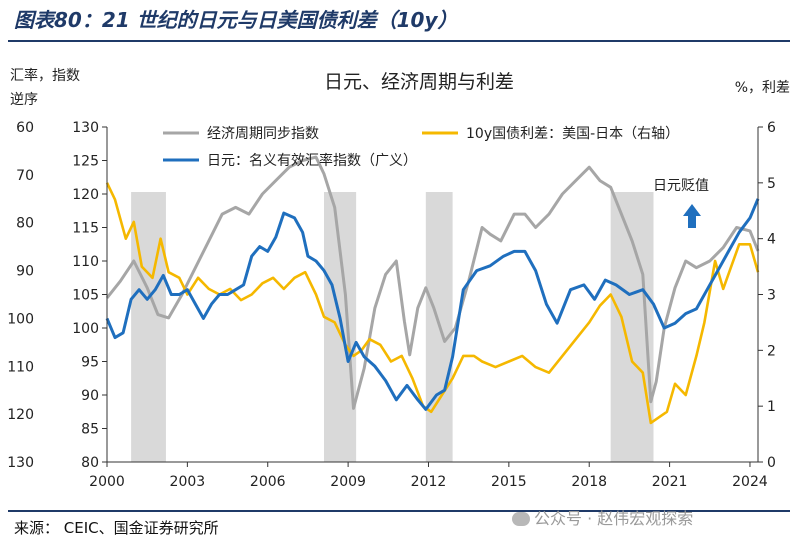  I want to click on cycle-axis-tick-label: 115, so click(85, 229).